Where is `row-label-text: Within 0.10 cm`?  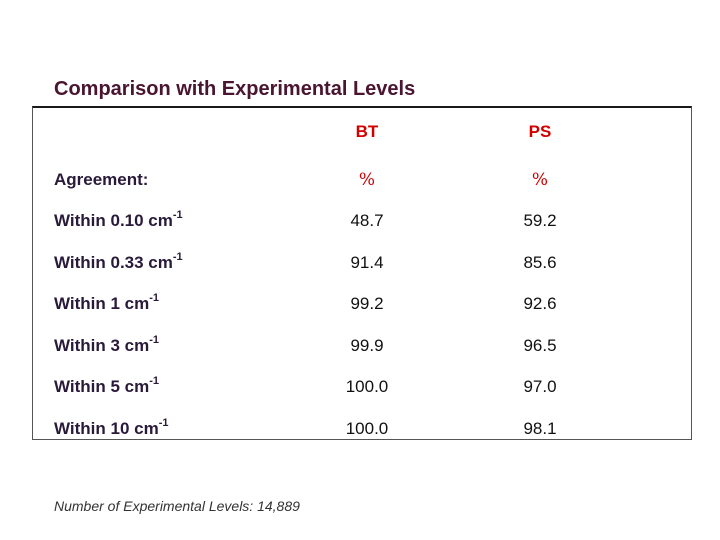 row-label-text: Within 0.10 cm is located at coordinates (113, 220).